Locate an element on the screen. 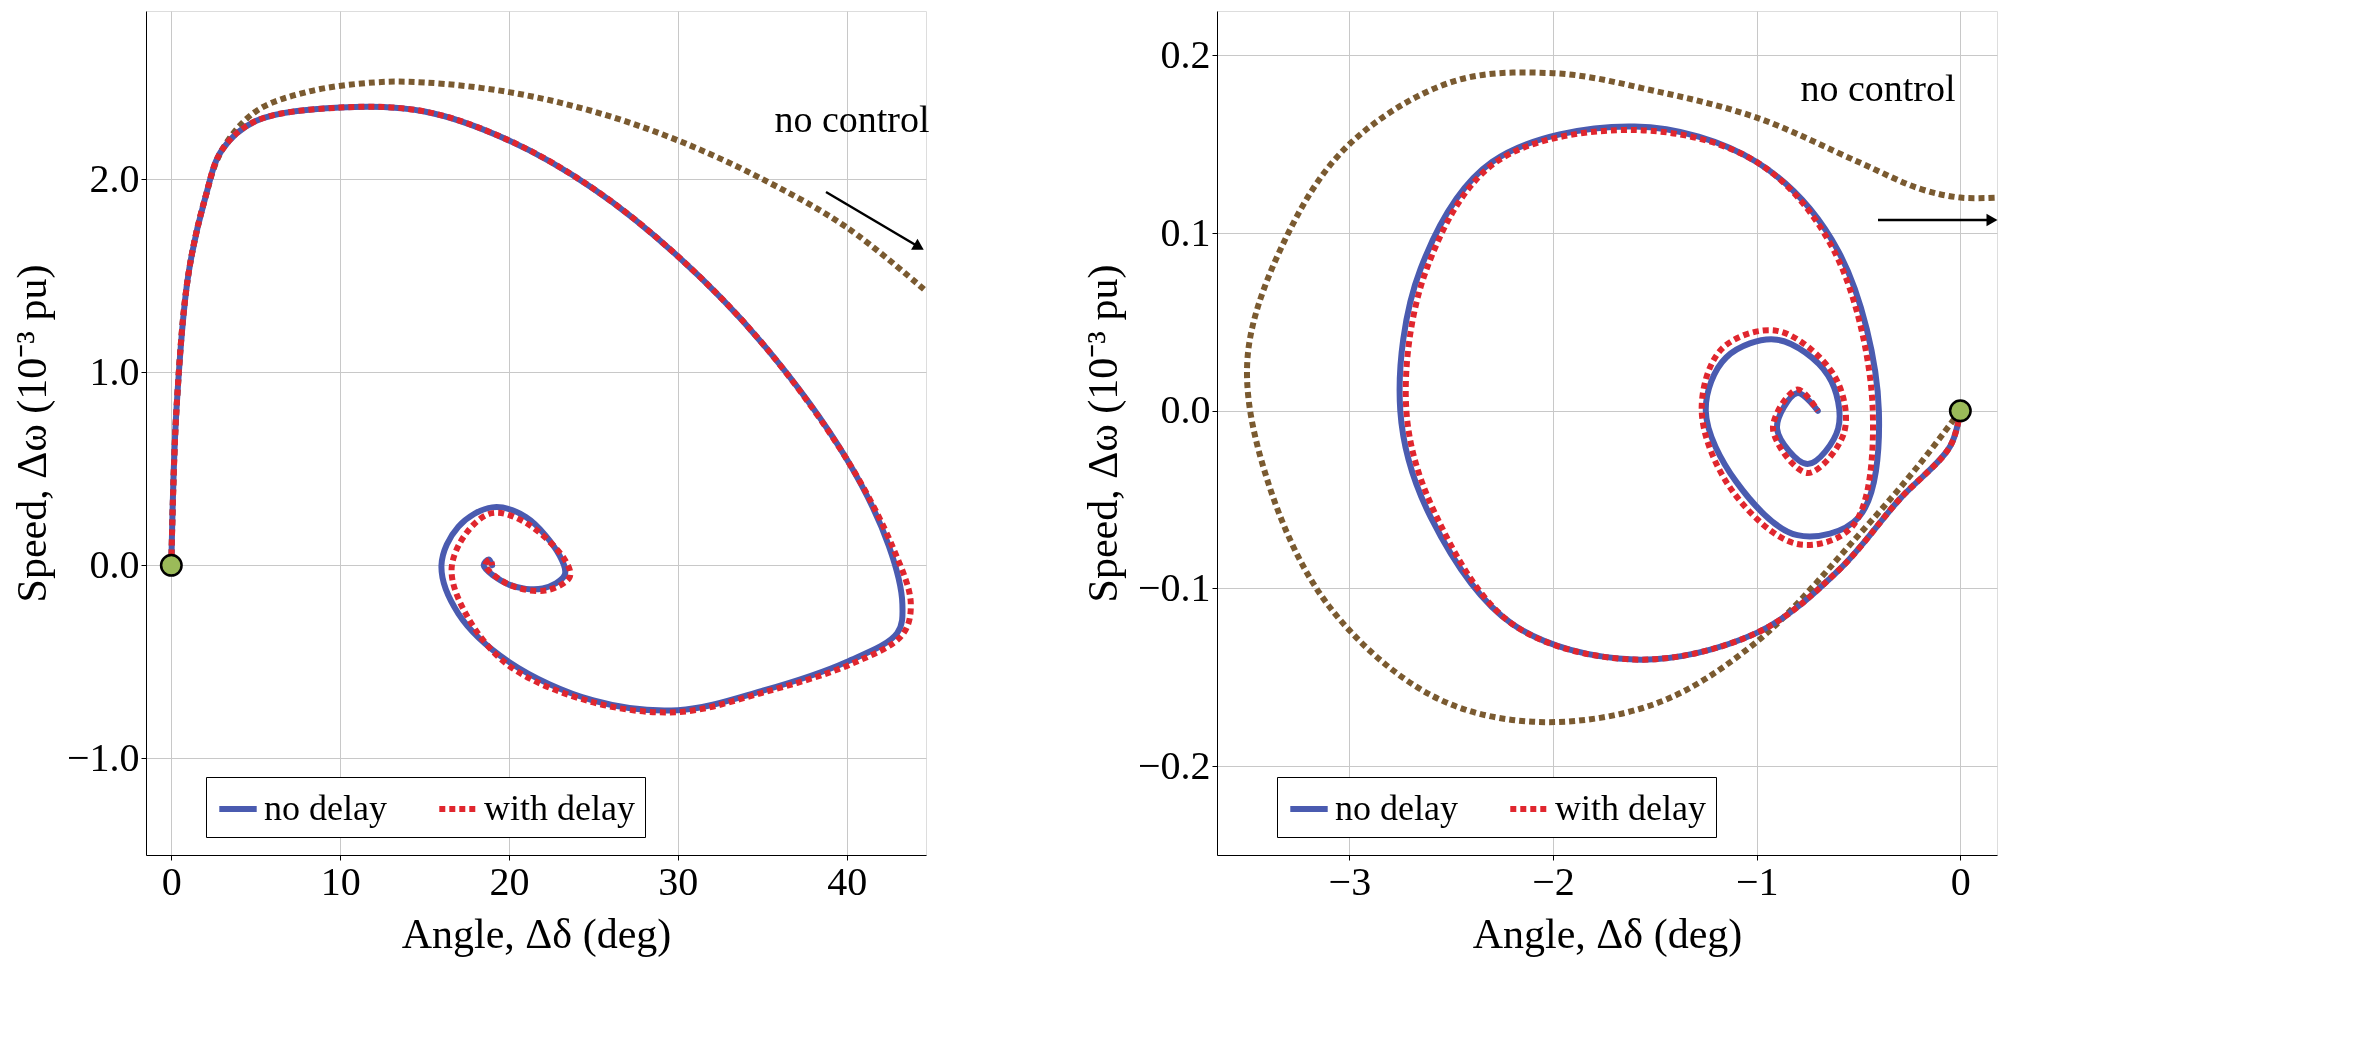 This screenshot has width=2379, height=1037. y-tick-label: −0.2 is located at coordinates (1174, 765).